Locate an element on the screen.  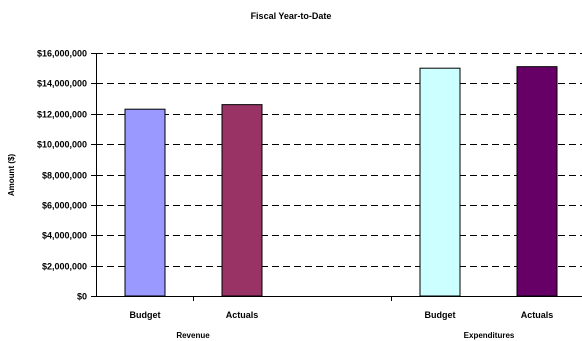
y-tick-label: $2,000,000 is located at coordinates (64, 267).